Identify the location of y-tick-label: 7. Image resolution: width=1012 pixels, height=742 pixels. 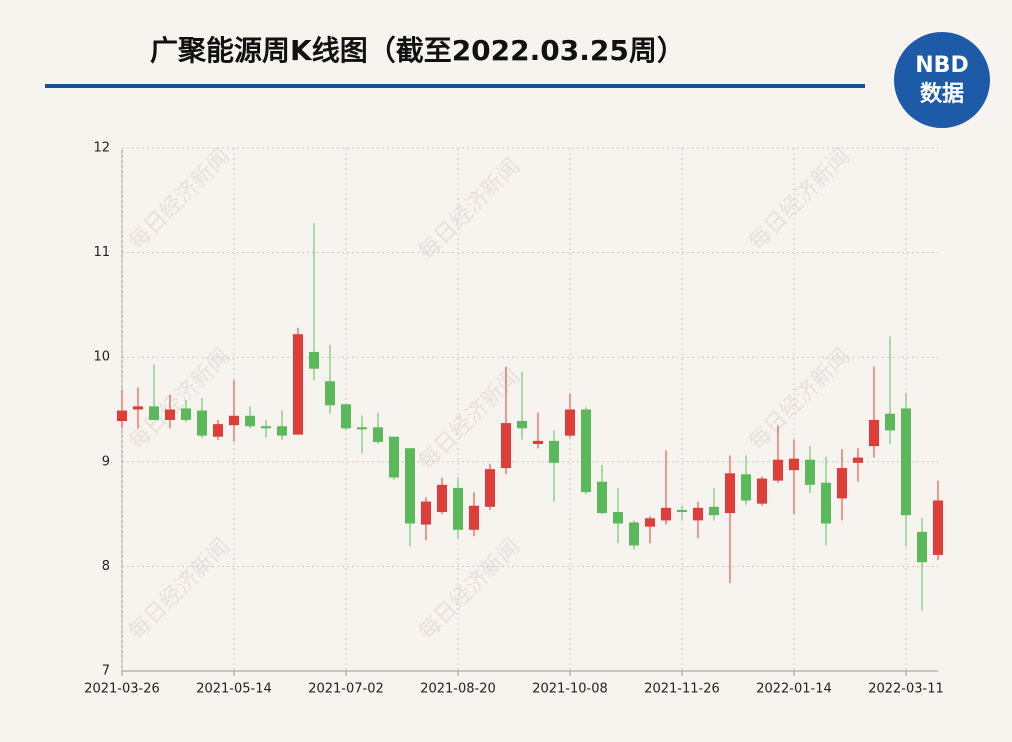
(106, 671).